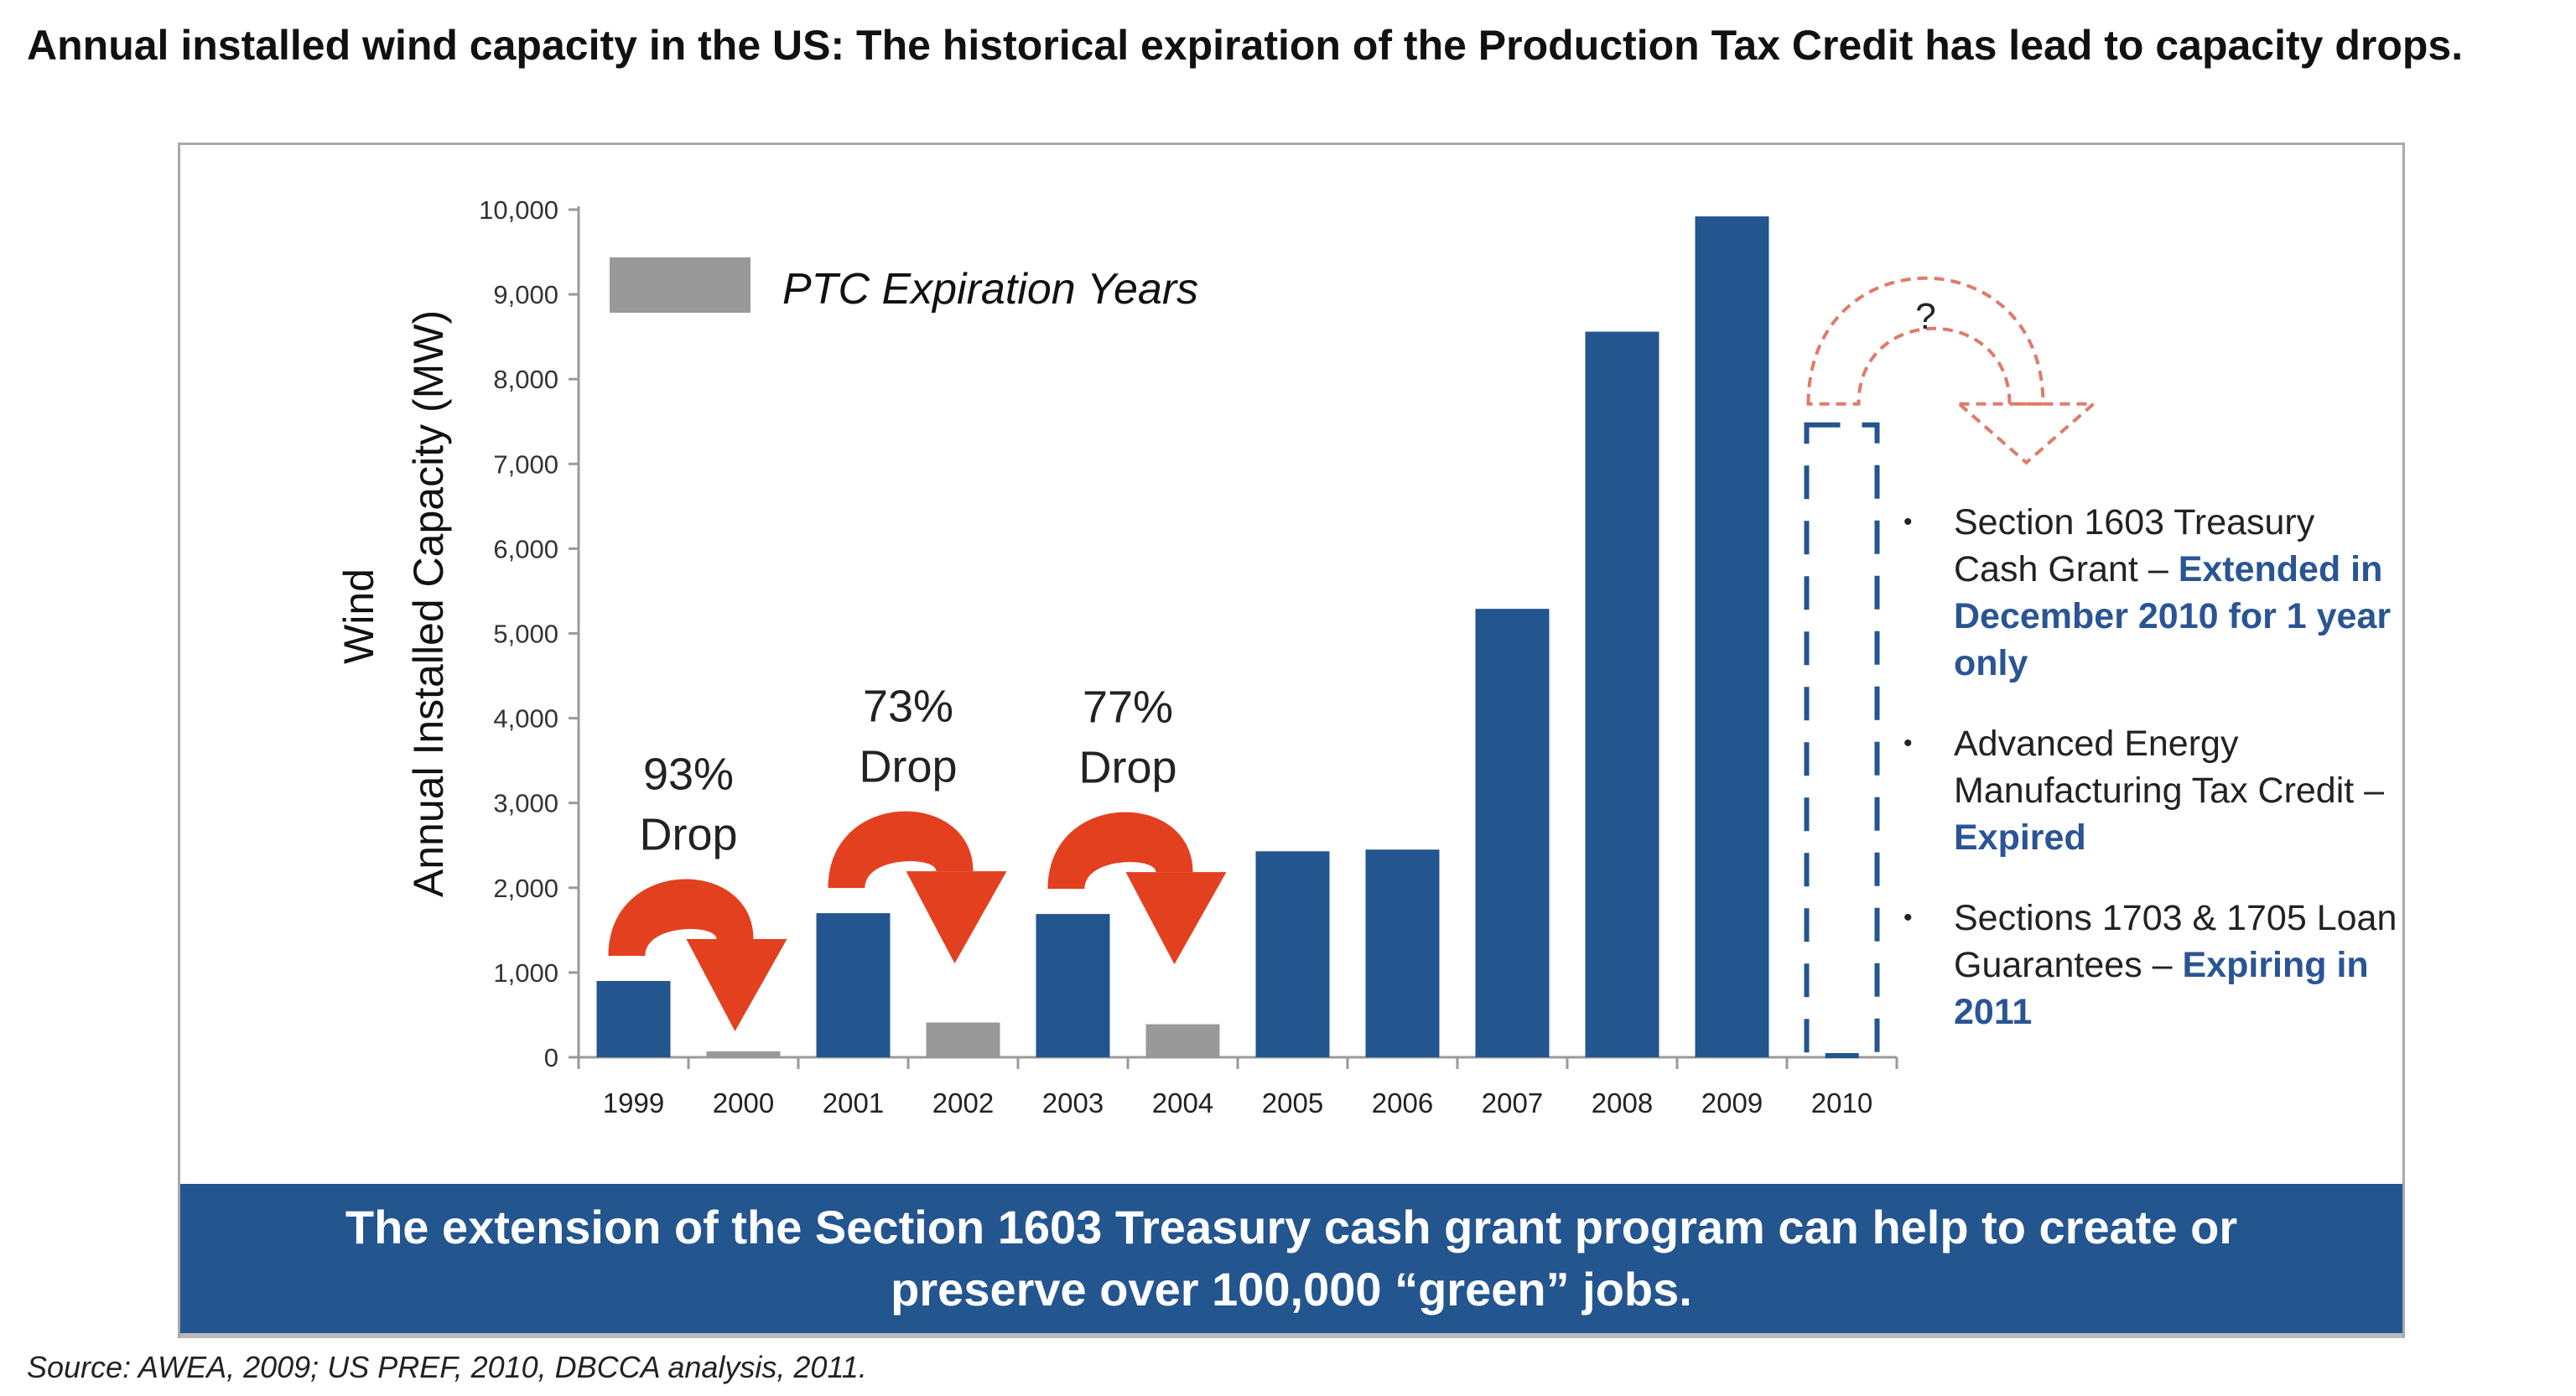 This screenshot has width=2576, height=1396. I want to click on x-tick-label: 2001, so click(853, 1102).